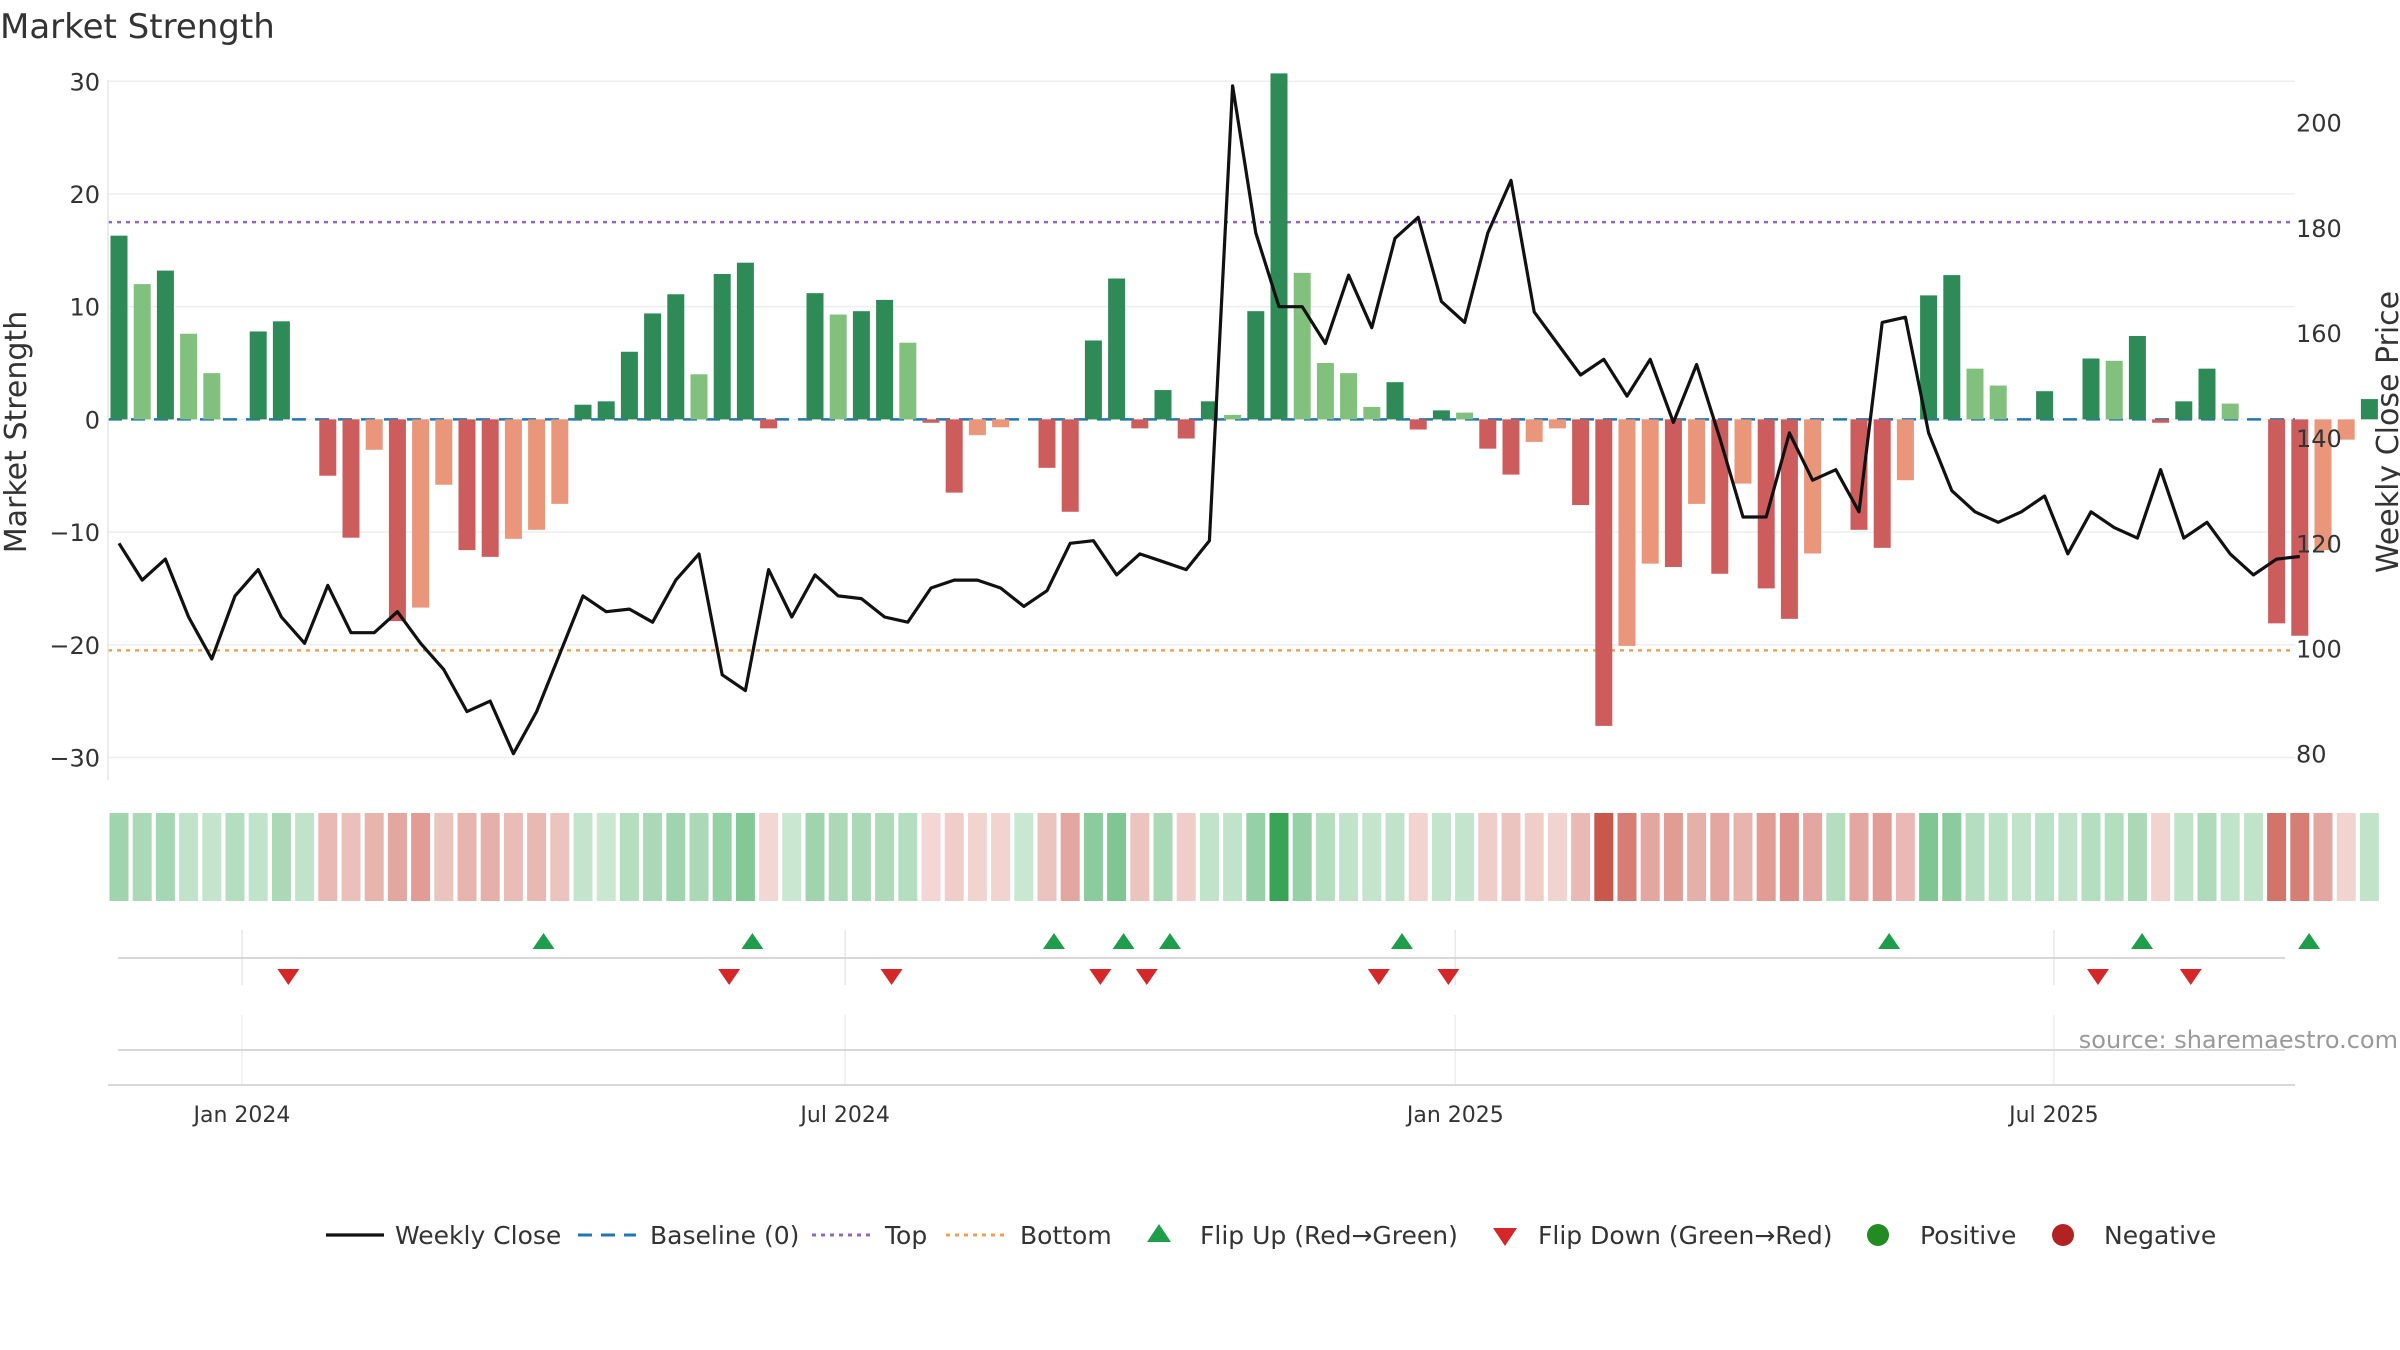 The image size is (2400, 1350). What do you see at coordinates (2053, 1115) in the screenshot?
I see `x-tick-label: Jul 2025` at bounding box center [2053, 1115].